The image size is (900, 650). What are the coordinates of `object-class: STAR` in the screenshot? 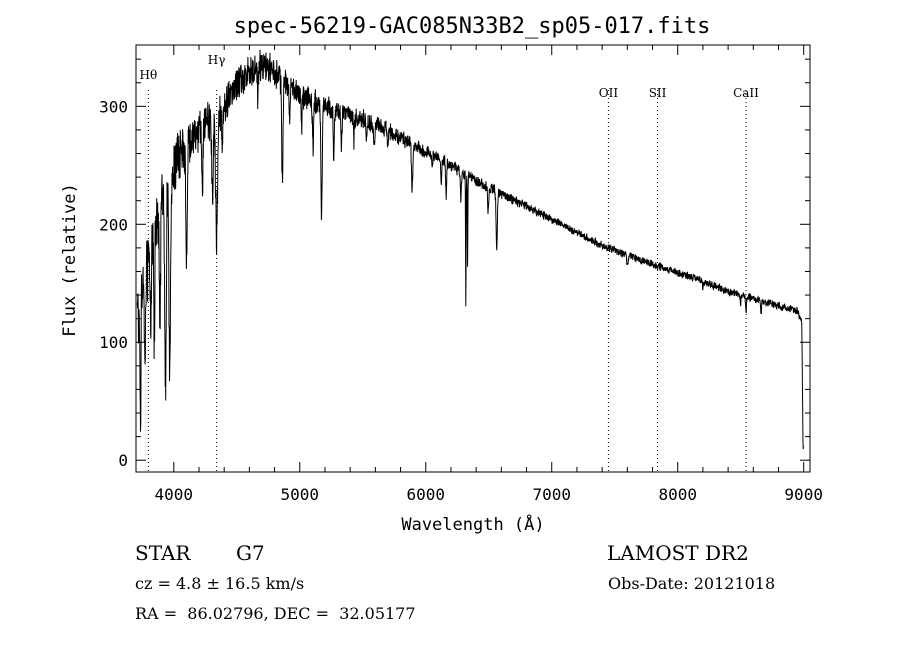 It's located at (163, 553).